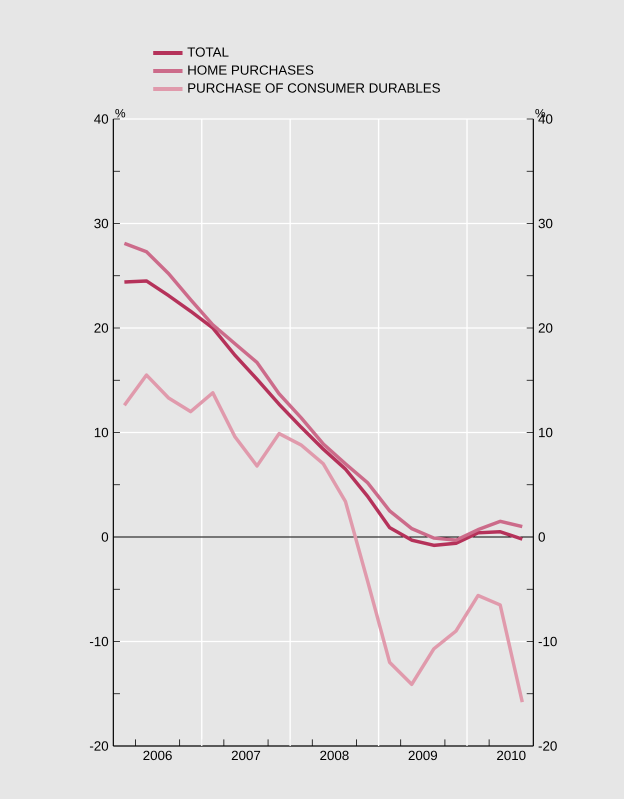 The width and height of the screenshot is (624, 799). What do you see at coordinates (545, 223) in the screenshot?
I see `y2-tick-label: 30` at bounding box center [545, 223].